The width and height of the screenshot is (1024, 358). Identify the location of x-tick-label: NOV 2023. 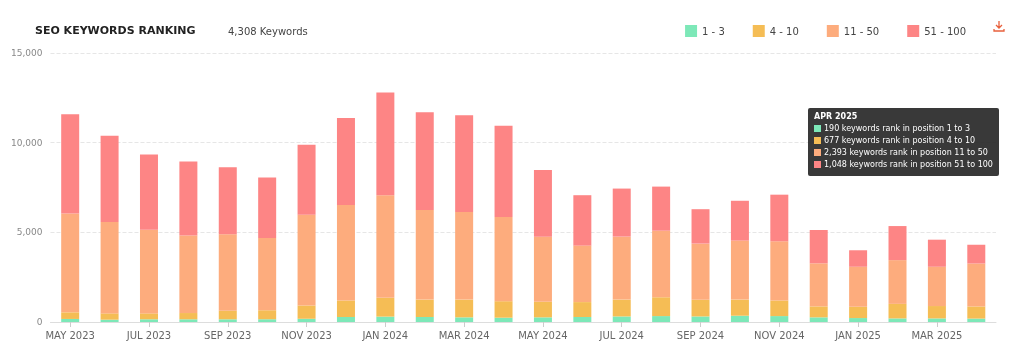
(306, 335).